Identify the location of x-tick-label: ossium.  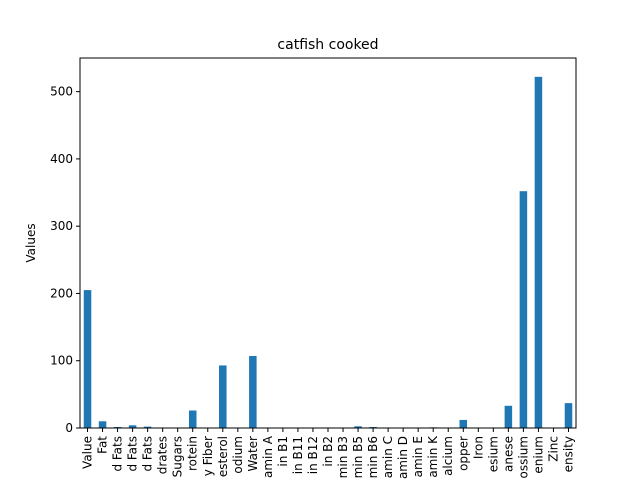
(523, 457).